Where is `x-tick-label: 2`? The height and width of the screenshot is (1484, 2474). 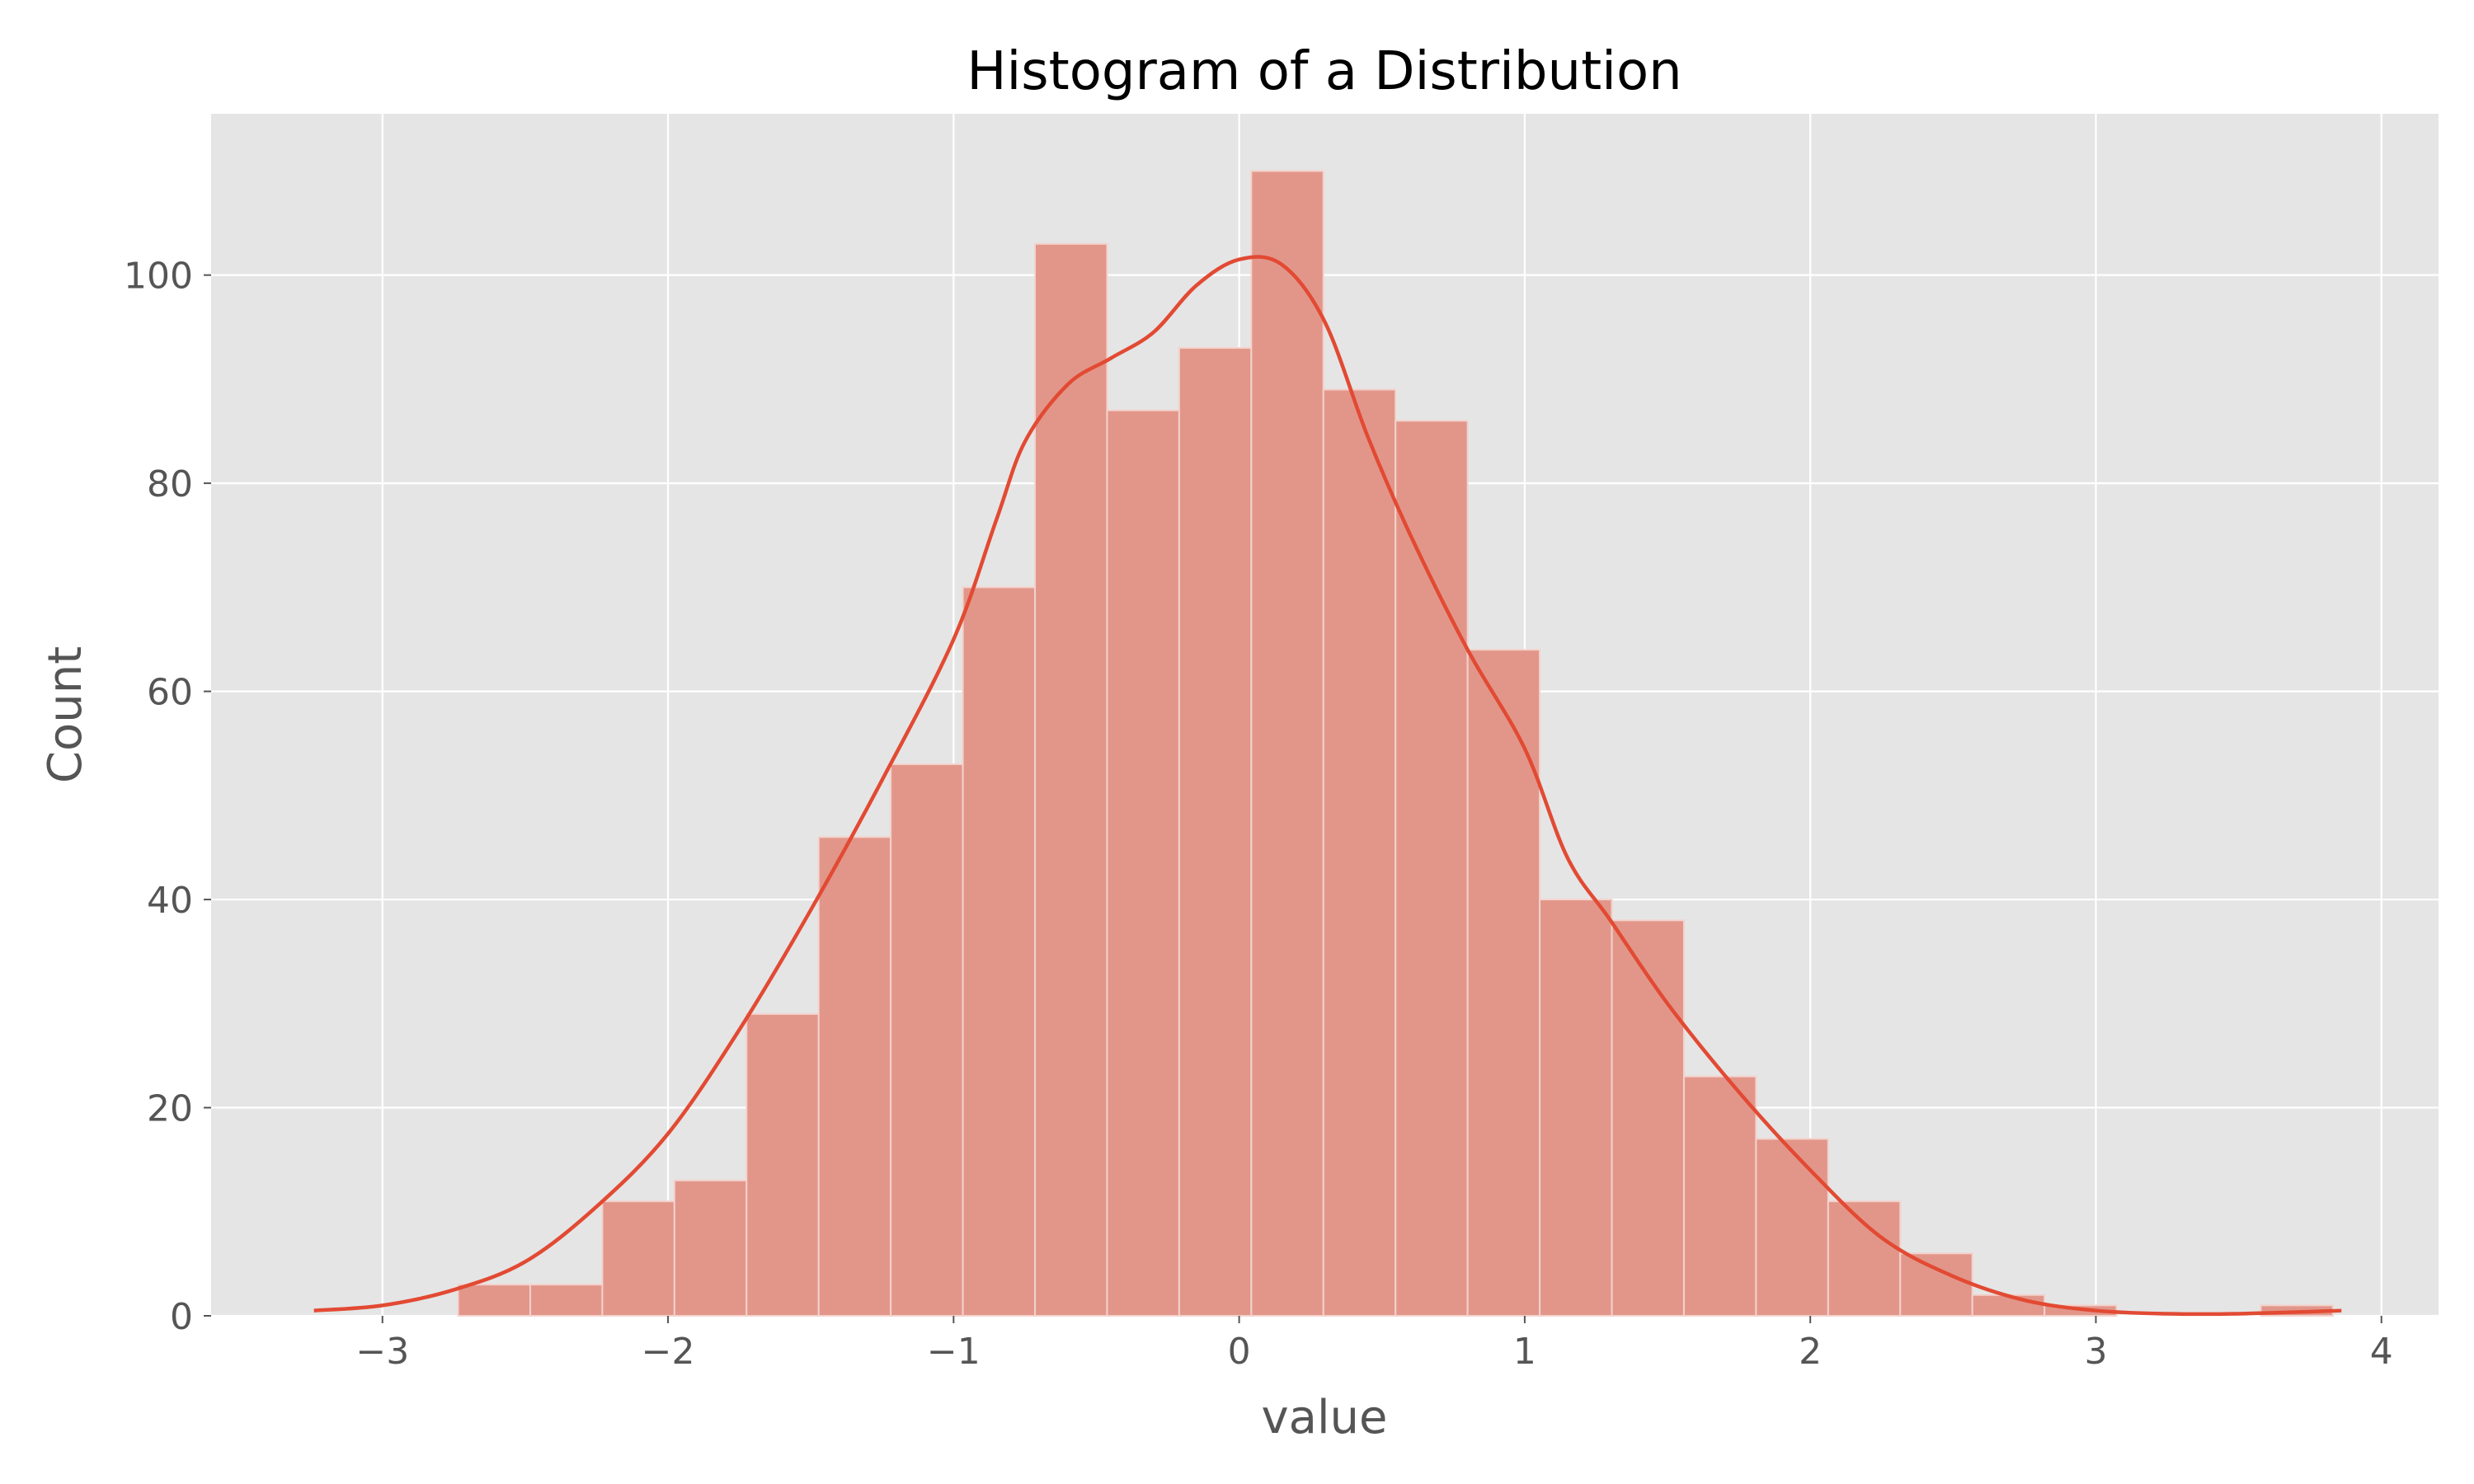 x-tick-label: 2 is located at coordinates (1810, 1352).